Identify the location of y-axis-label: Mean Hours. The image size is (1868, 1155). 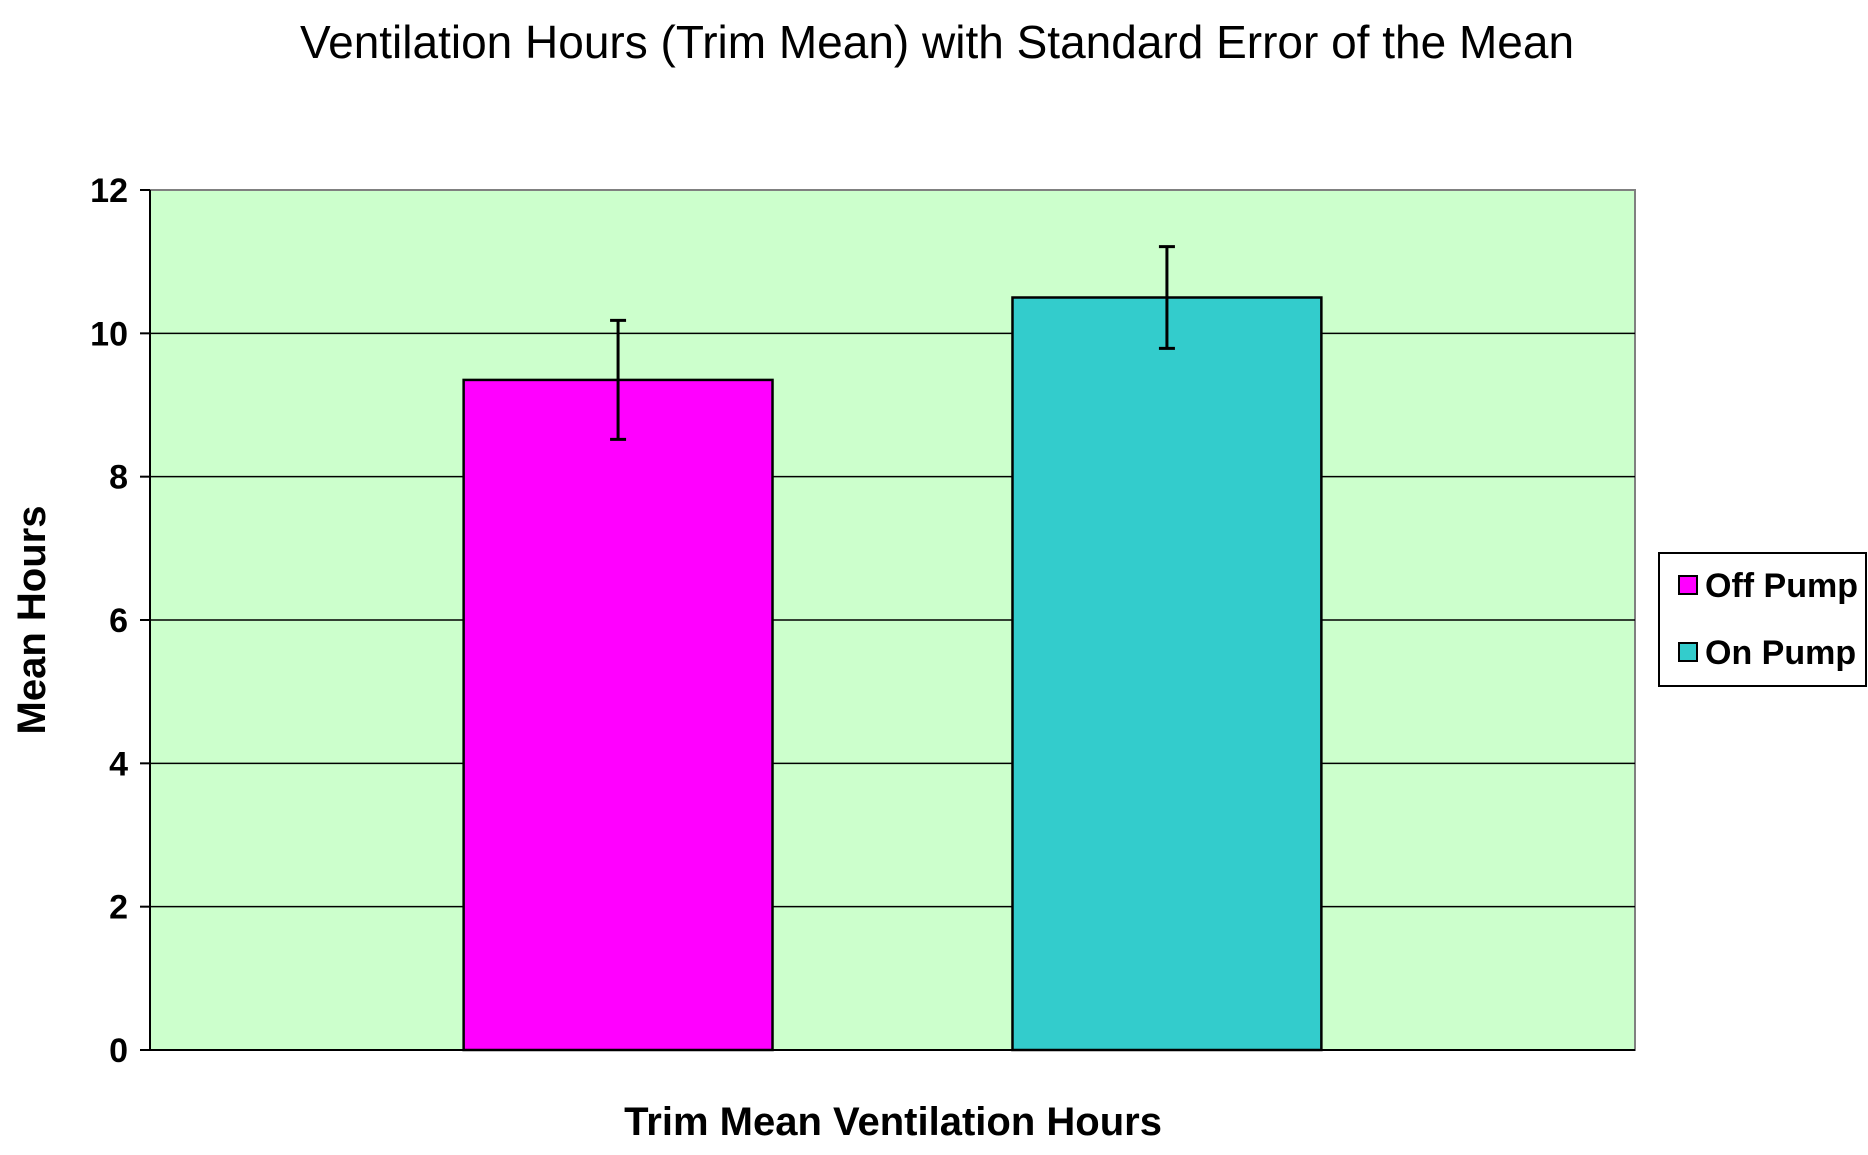
(32, 620).